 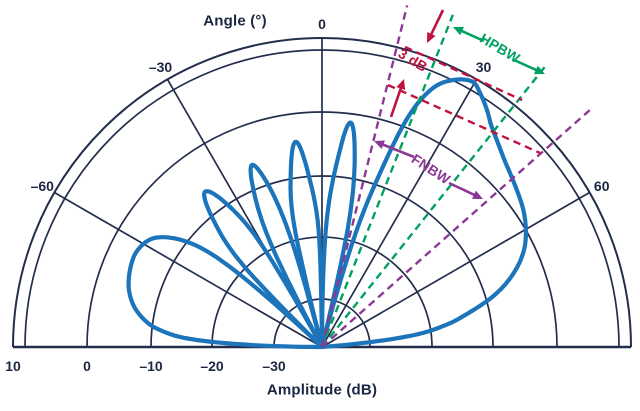 I want to click on amplitude-tick-label: –20, so click(x=212, y=366).